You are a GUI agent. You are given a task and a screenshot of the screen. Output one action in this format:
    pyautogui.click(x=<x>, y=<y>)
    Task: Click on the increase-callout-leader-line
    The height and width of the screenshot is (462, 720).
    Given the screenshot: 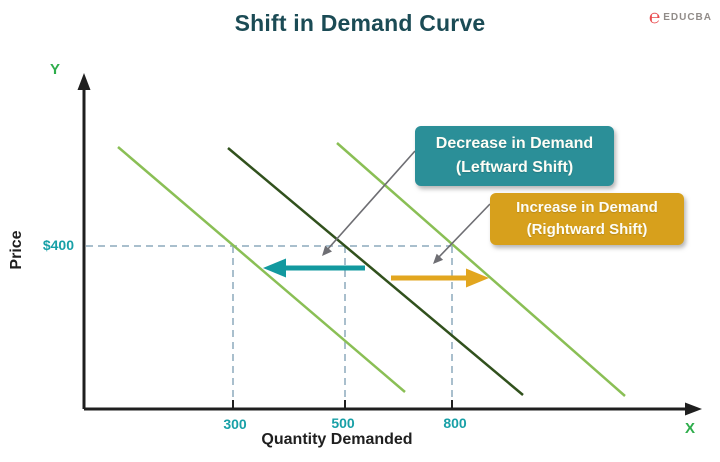 What is the action you would take?
    pyautogui.click(x=464, y=231)
    